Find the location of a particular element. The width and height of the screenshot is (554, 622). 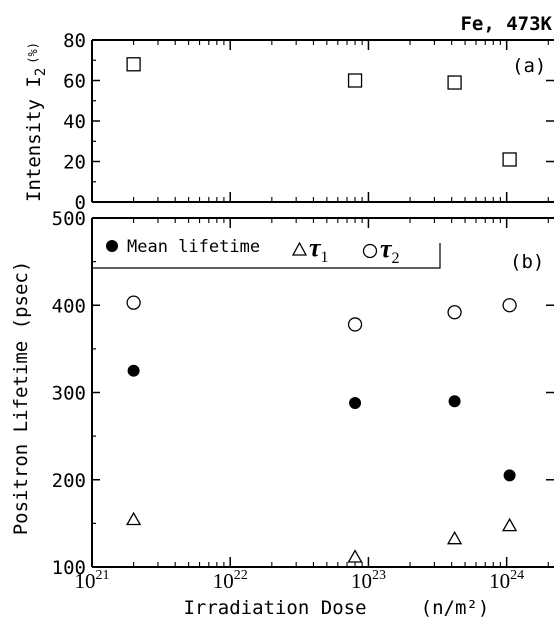

panel-b-legend: Mean lifetime τ1 τ2 is located at coordinates (266, 251).